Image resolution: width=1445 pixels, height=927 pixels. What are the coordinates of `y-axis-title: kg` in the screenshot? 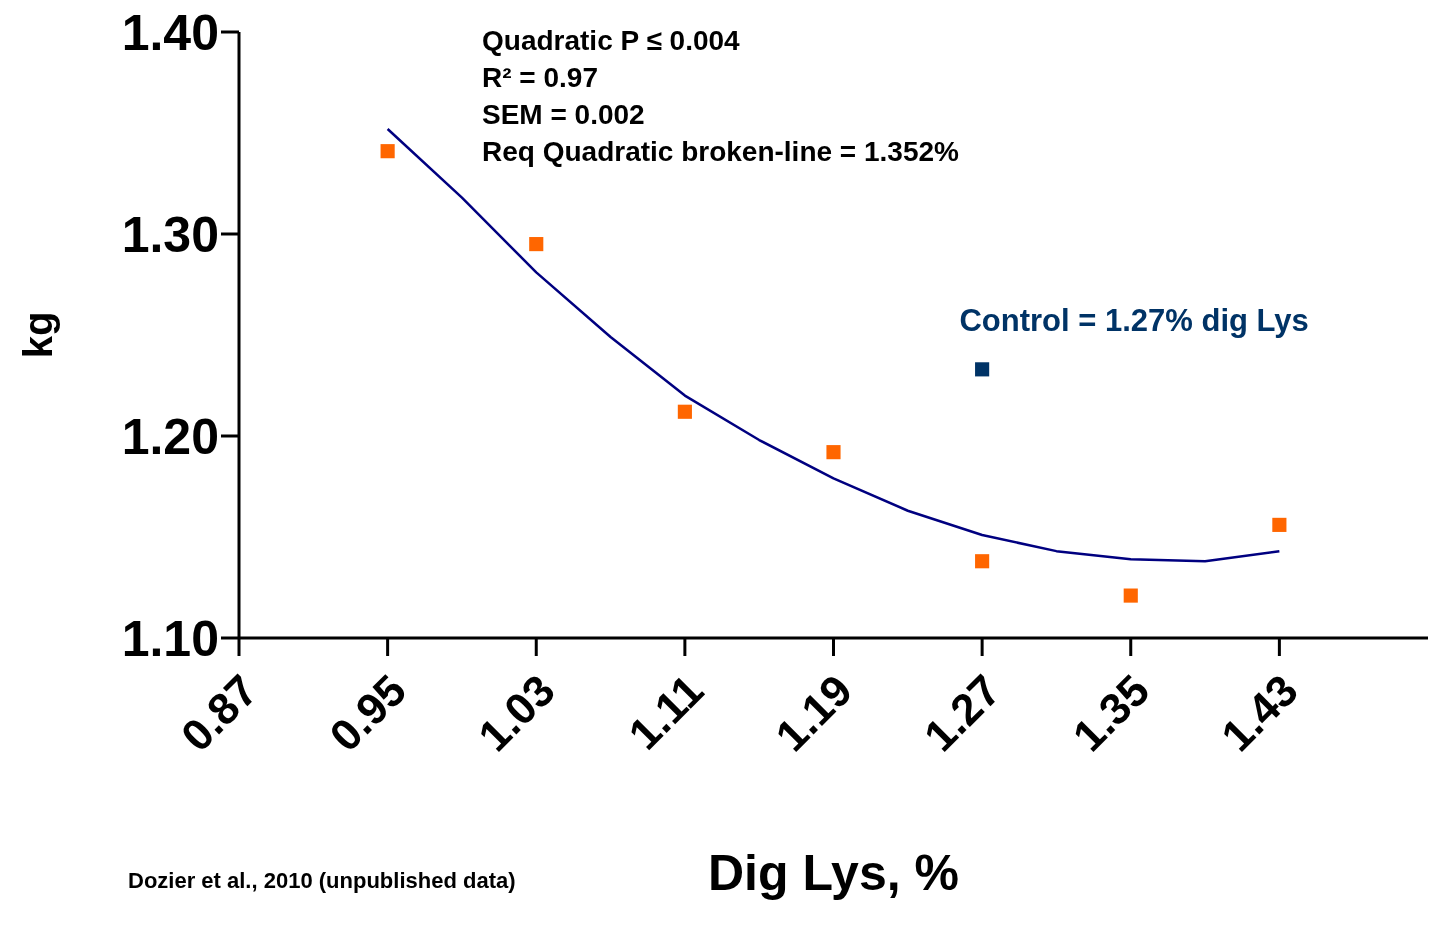 It's located at (38, 335).